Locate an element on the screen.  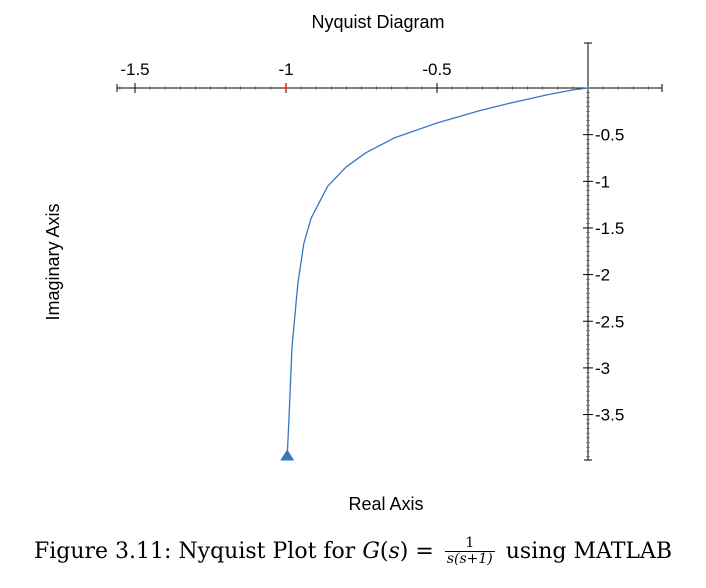
y-tick-label: -2.5 is located at coordinates (609, 321).